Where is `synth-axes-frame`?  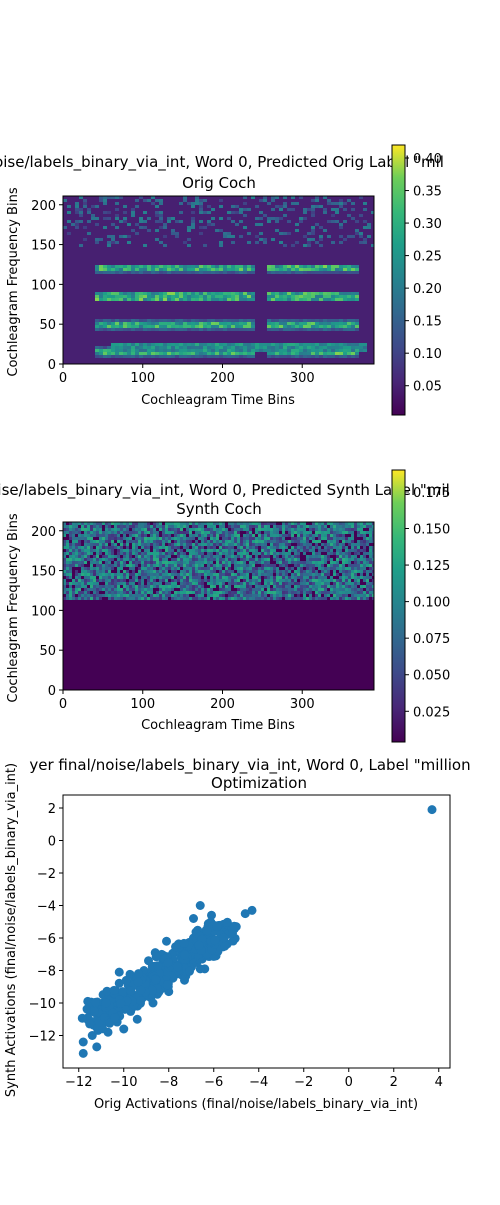
synth-axes-frame is located at coordinates (218, 606).